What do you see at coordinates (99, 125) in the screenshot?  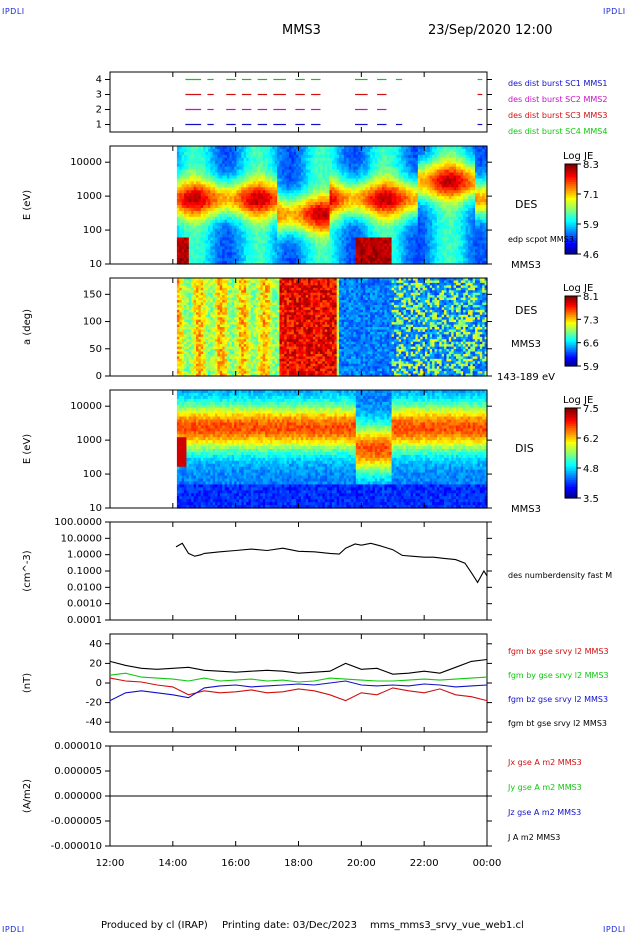 I see `panel1-ytick-label: 1` at bounding box center [99, 125].